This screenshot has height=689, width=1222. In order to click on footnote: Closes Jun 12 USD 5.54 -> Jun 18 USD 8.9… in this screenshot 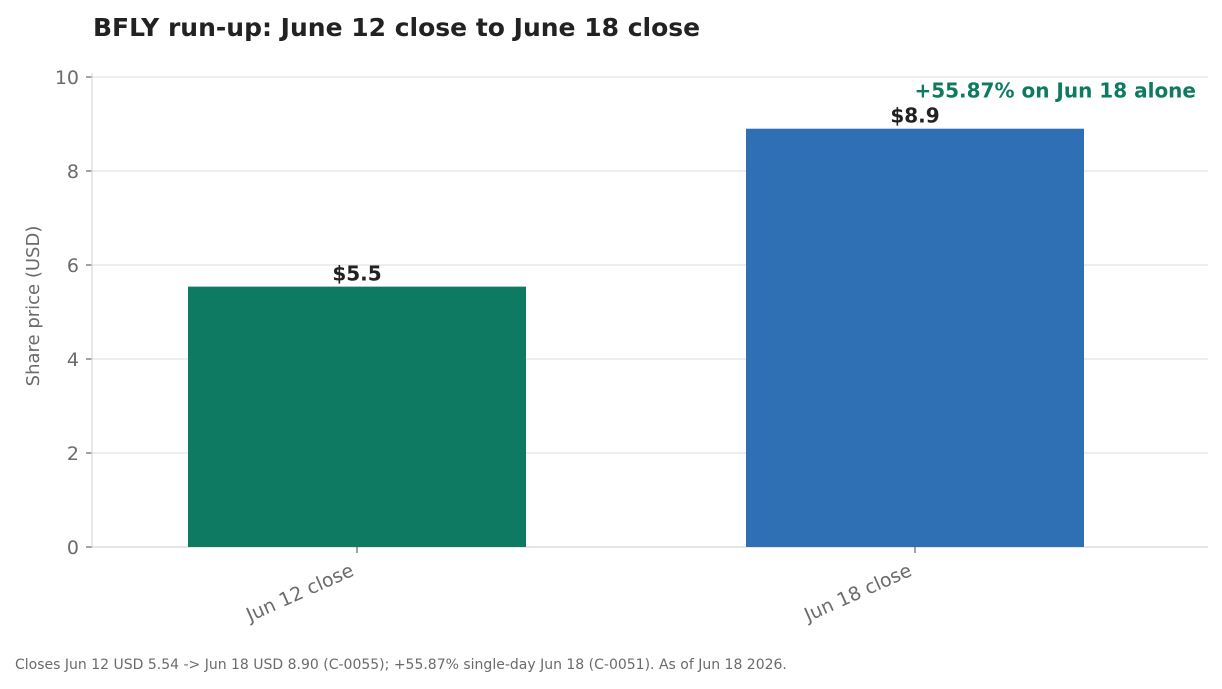, I will do `click(401, 665)`.